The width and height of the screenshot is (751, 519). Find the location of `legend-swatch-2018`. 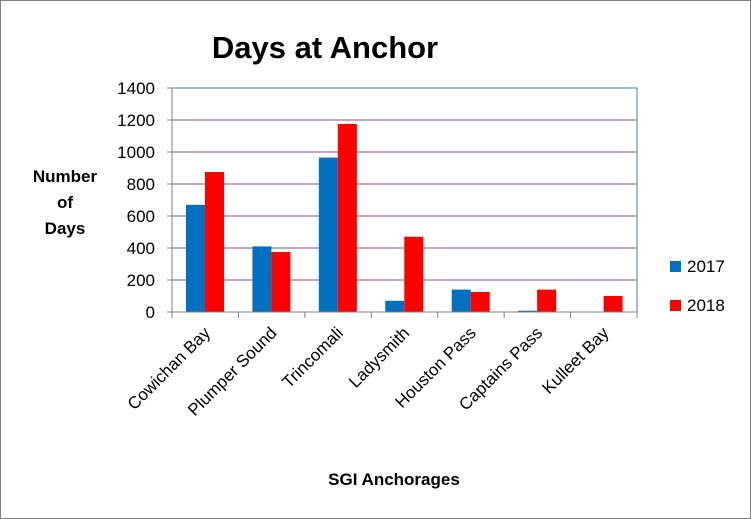

legend-swatch-2018 is located at coordinates (675, 305).